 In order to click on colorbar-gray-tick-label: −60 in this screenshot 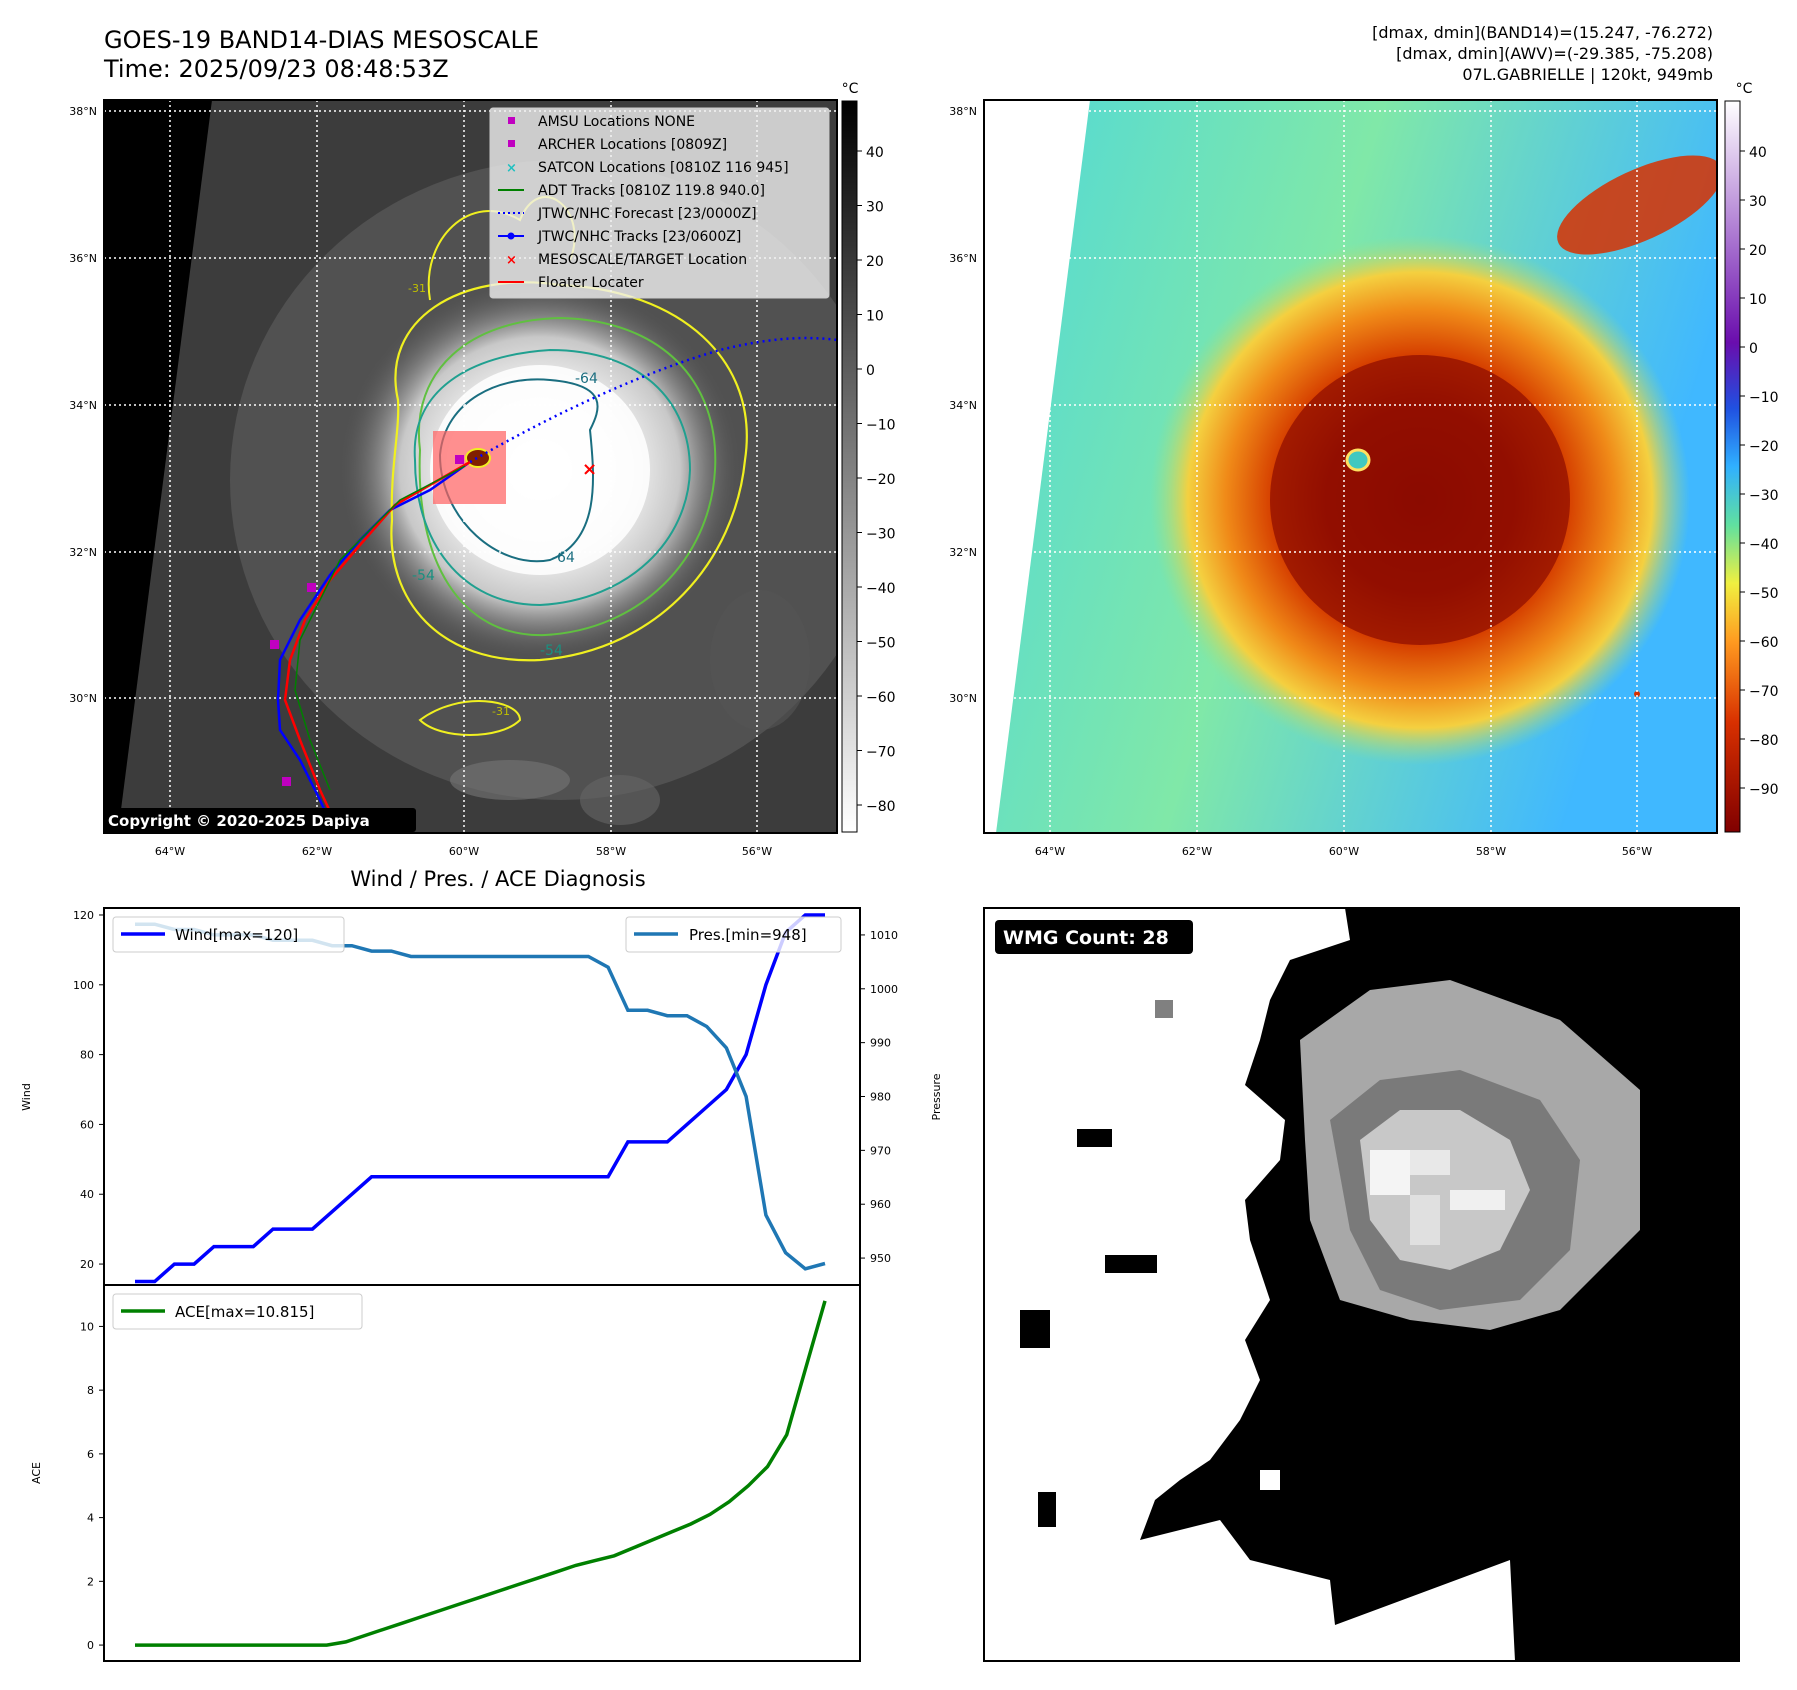, I will do `click(881, 698)`.